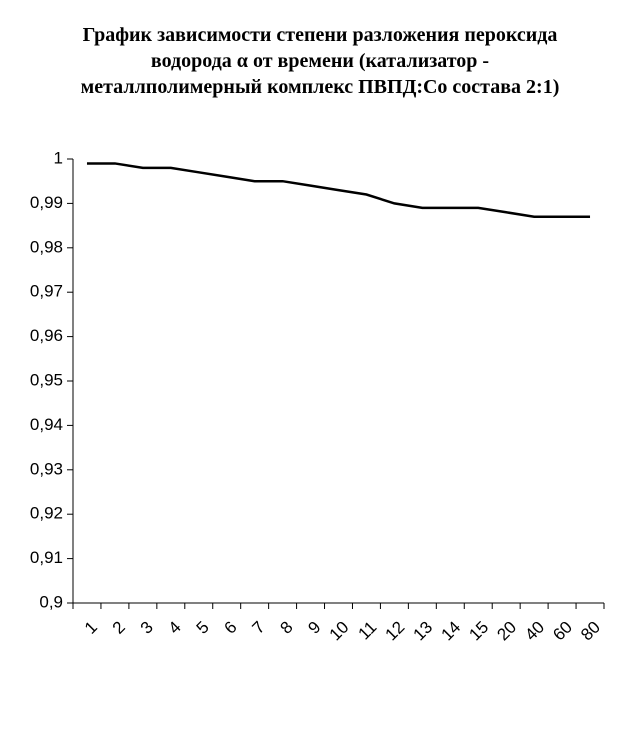  What do you see at coordinates (46, 424) in the screenshot?
I see `y-tick-label: 0,94` at bounding box center [46, 424].